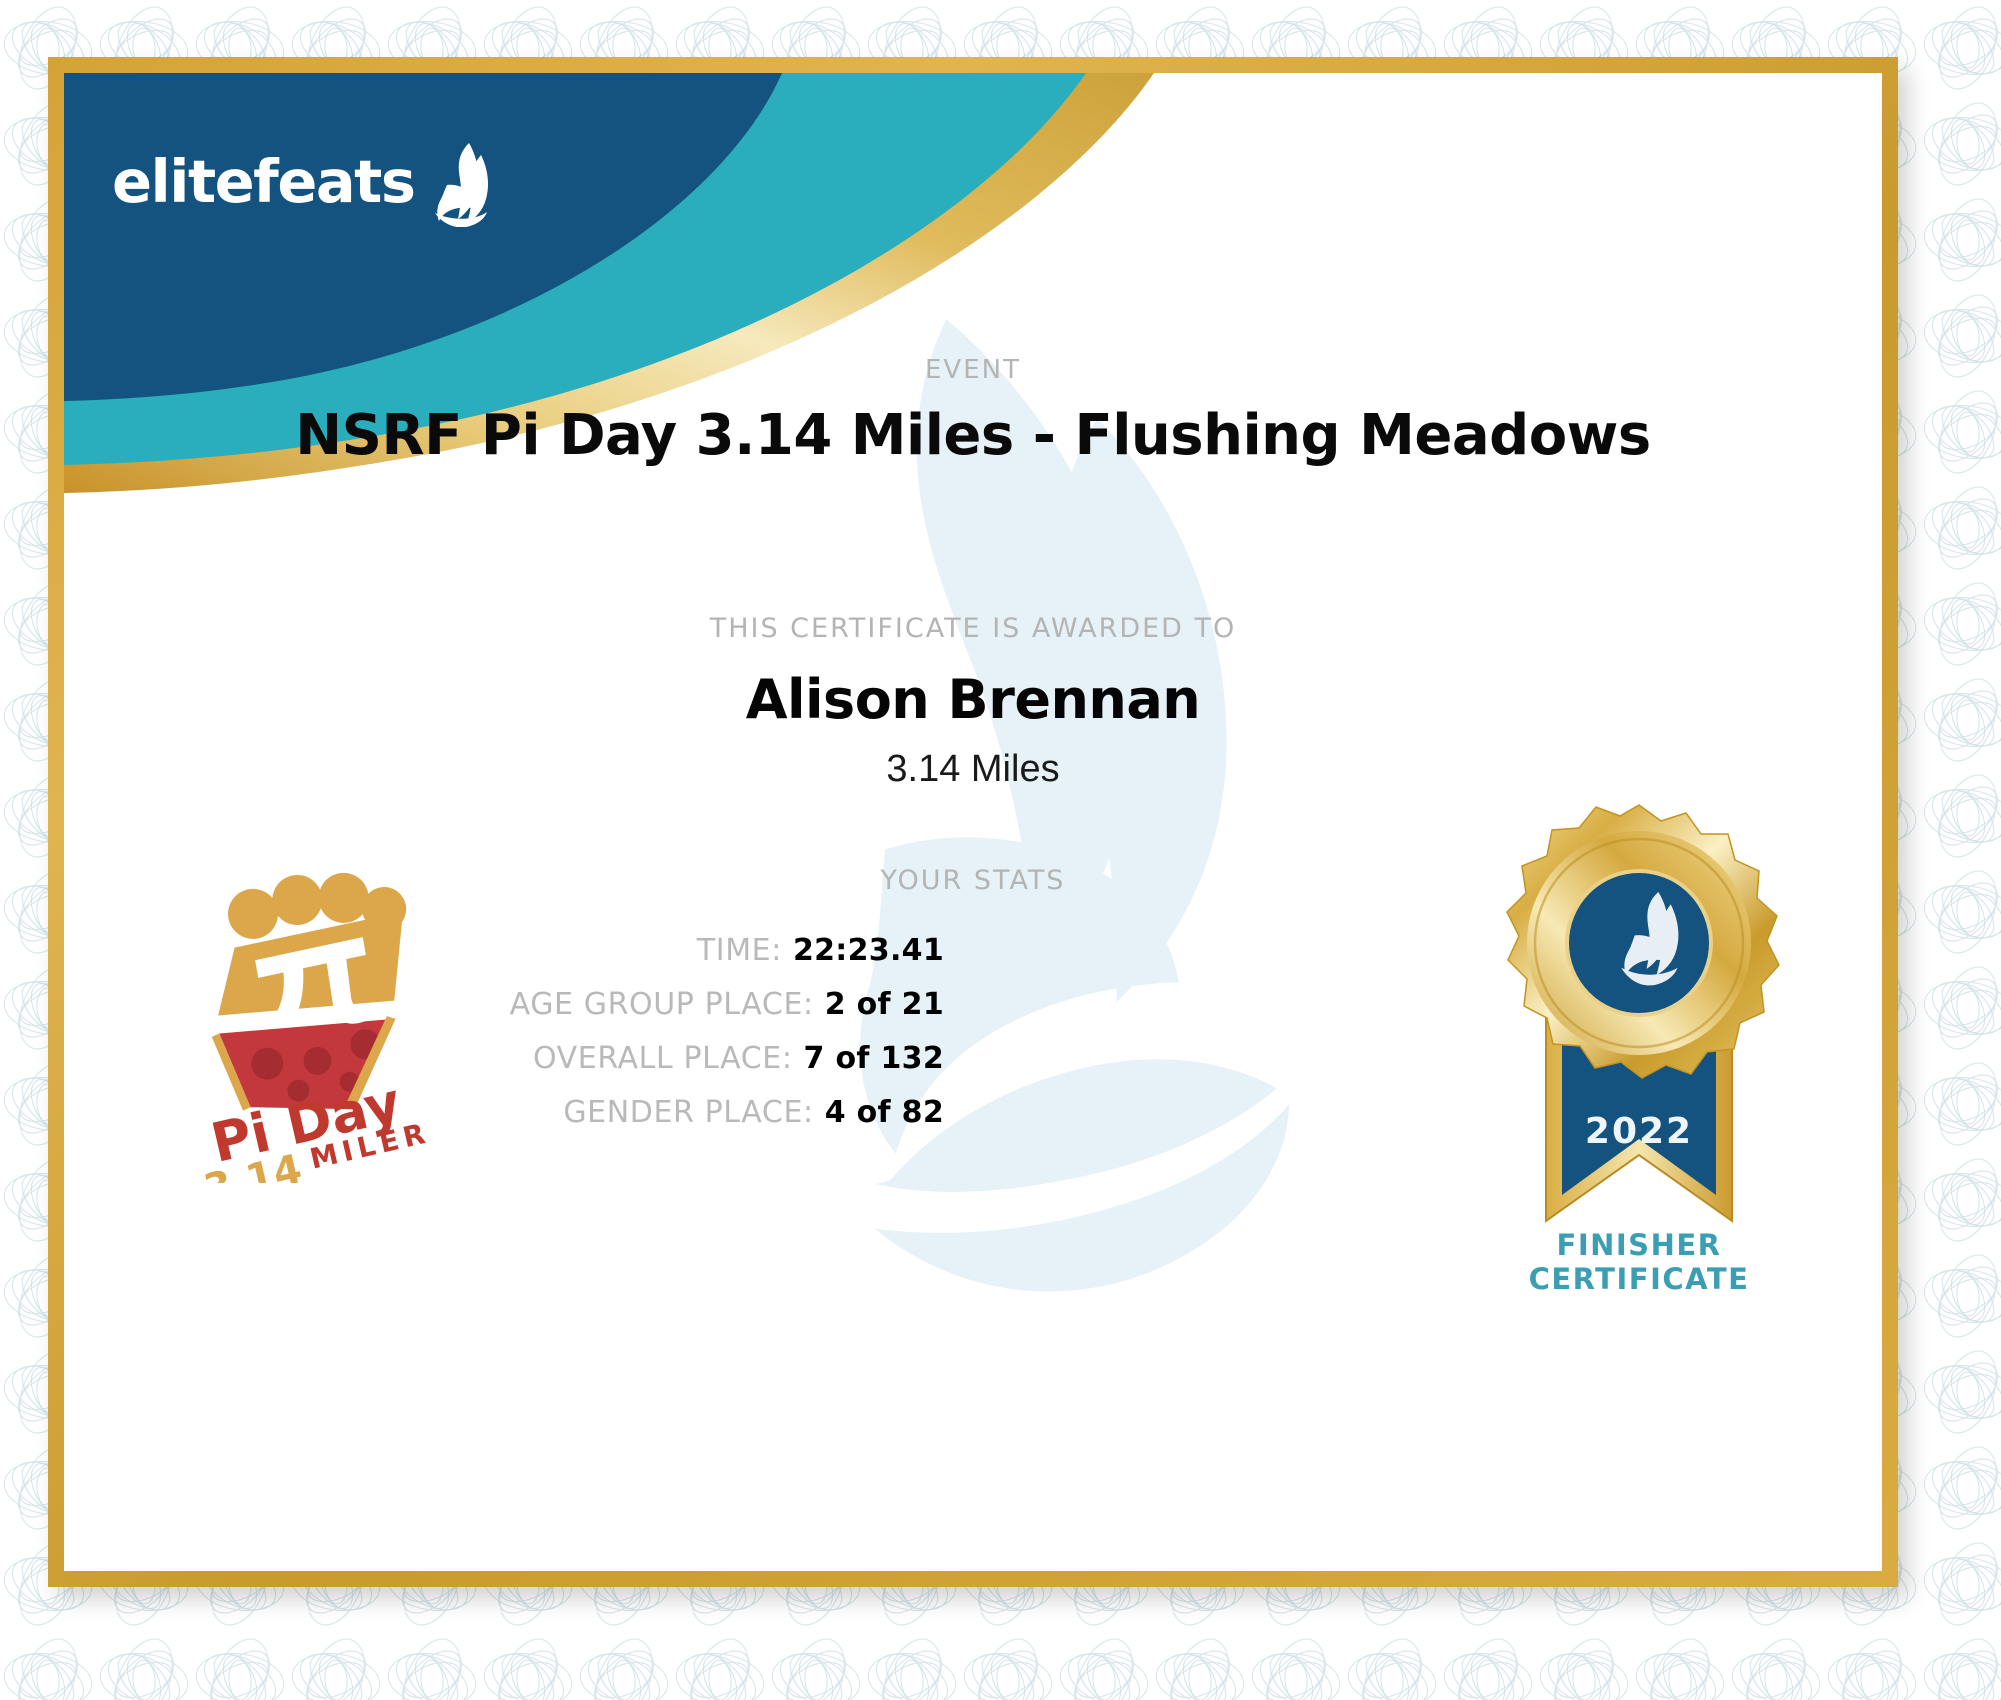 The height and width of the screenshot is (1700, 2001). What do you see at coordinates (739, 950) in the screenshot?
I see `stat-key: TIME:` at bounding box center [739, 950].